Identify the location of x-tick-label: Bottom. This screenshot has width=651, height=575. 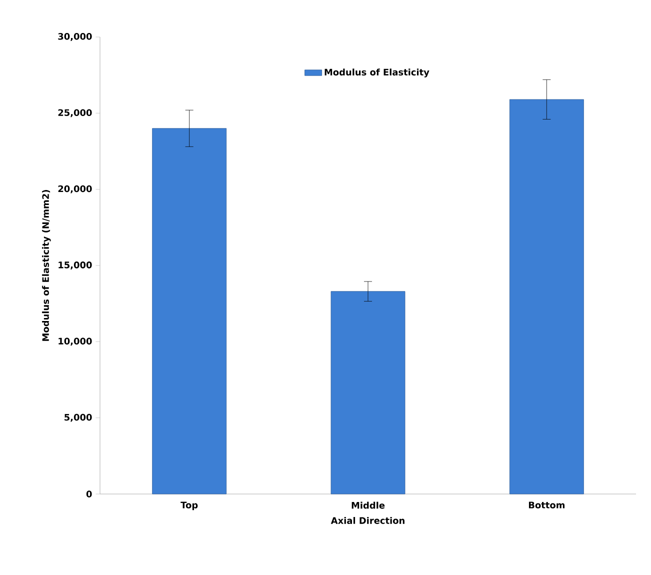
(546, 505).